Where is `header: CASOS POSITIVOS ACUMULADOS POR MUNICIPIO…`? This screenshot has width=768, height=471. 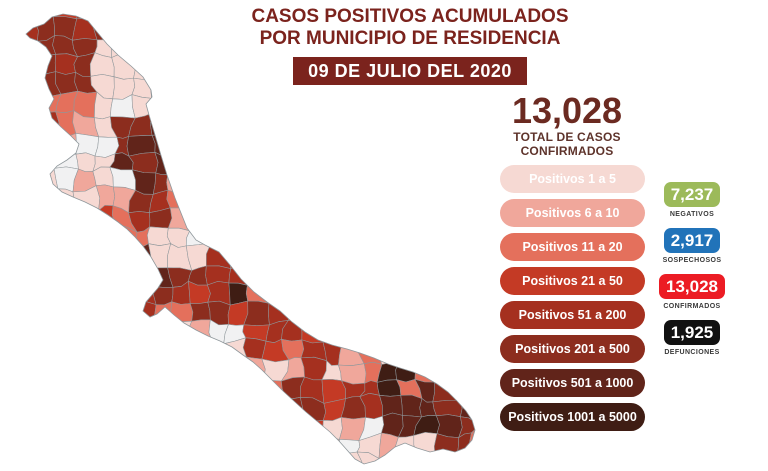
header: CASOS POSITIVOS ACUMULADOS POR MUNICIPIO… is located at coordinates (410, 45).